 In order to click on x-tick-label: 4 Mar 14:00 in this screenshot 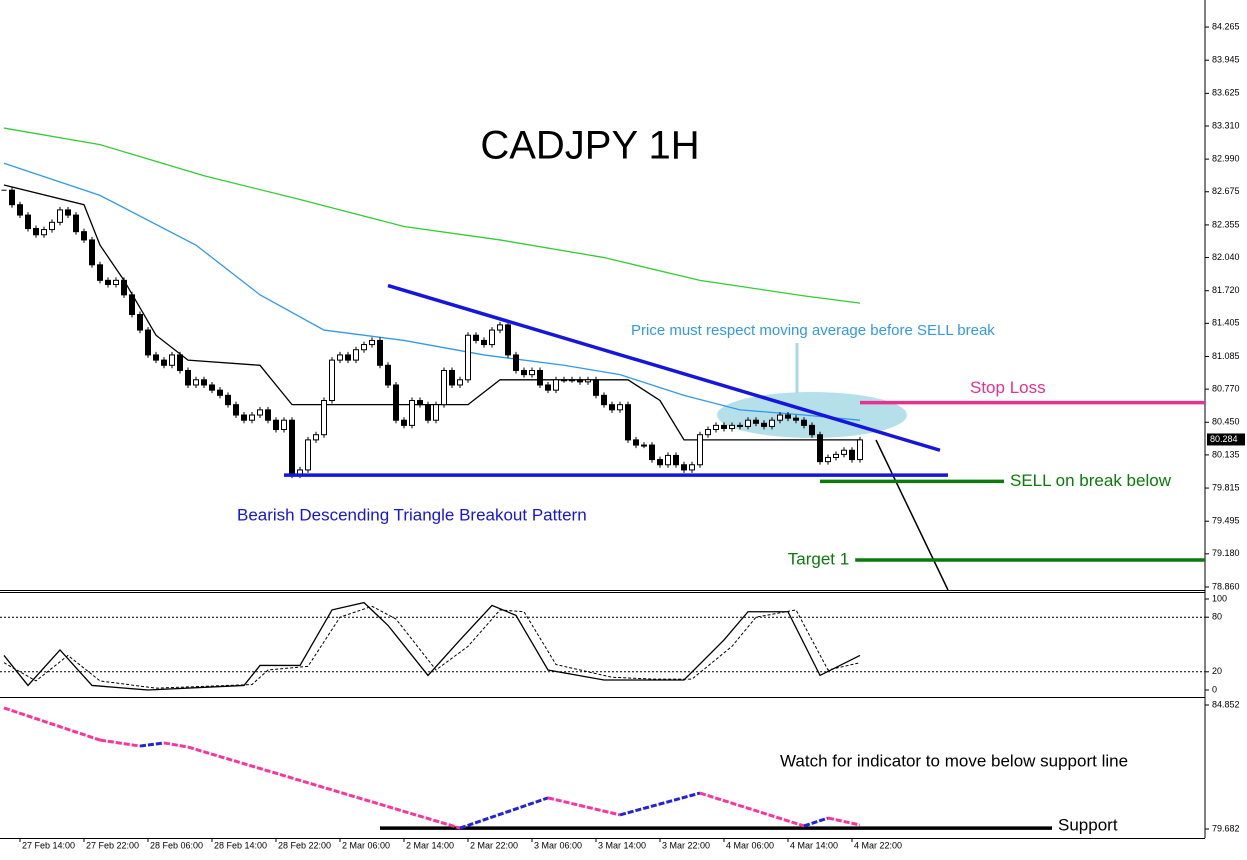, I will do `click(814, 845)`.